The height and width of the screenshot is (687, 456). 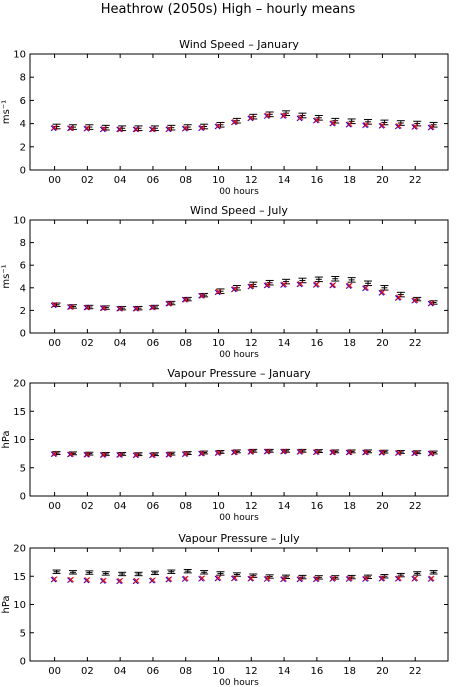 What do you see at coordinates (19, 412) in the screenshot?
I see `y-tick-label: 15` at bounding box center [19, 412].